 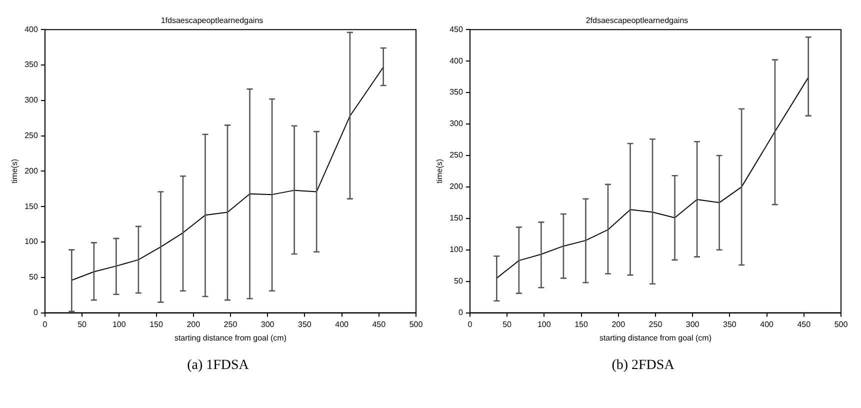 What do you see at coordinates (212, 21) in the screenshot?
I see `chart-title: 1fdsaescapeoptlearnedgains` at bounding box center [212, 21].